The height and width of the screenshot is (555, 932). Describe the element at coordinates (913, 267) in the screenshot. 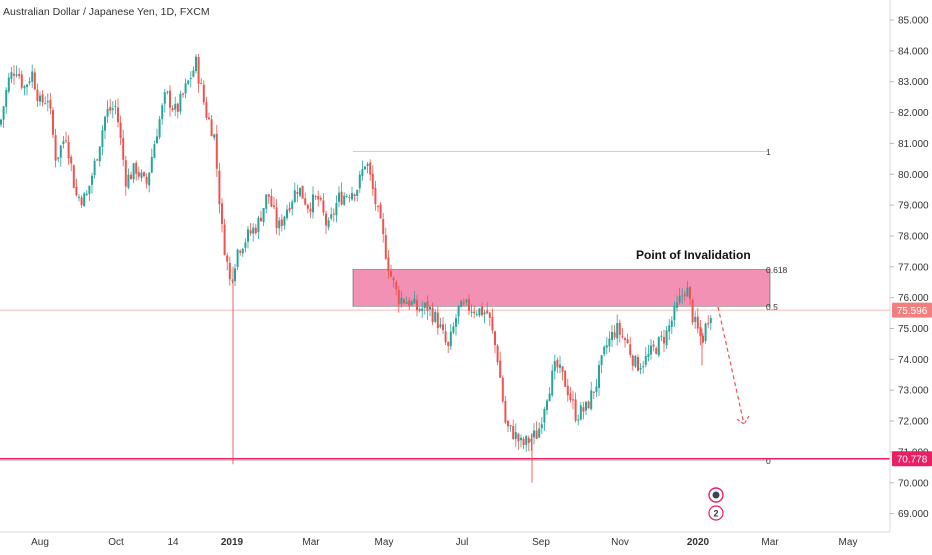

I see `y-tick-label: 77.000` at that location.